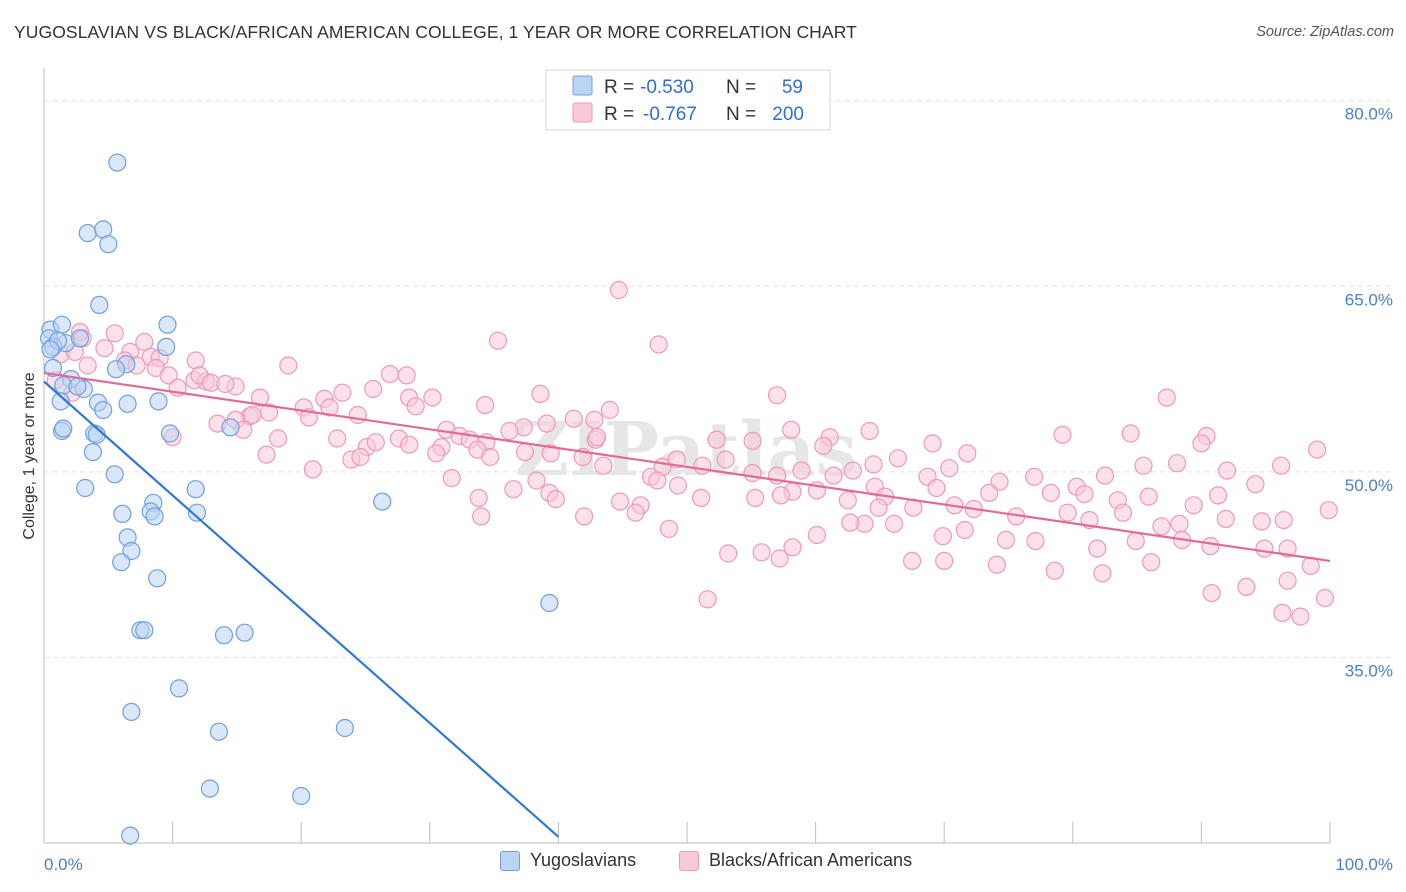 Image resolution: width=1406 pixels, height=892 pixels. Describe the element at coordinates (741, 87) in the screenshot. I see `stats-n-label-1: N =` at that location.